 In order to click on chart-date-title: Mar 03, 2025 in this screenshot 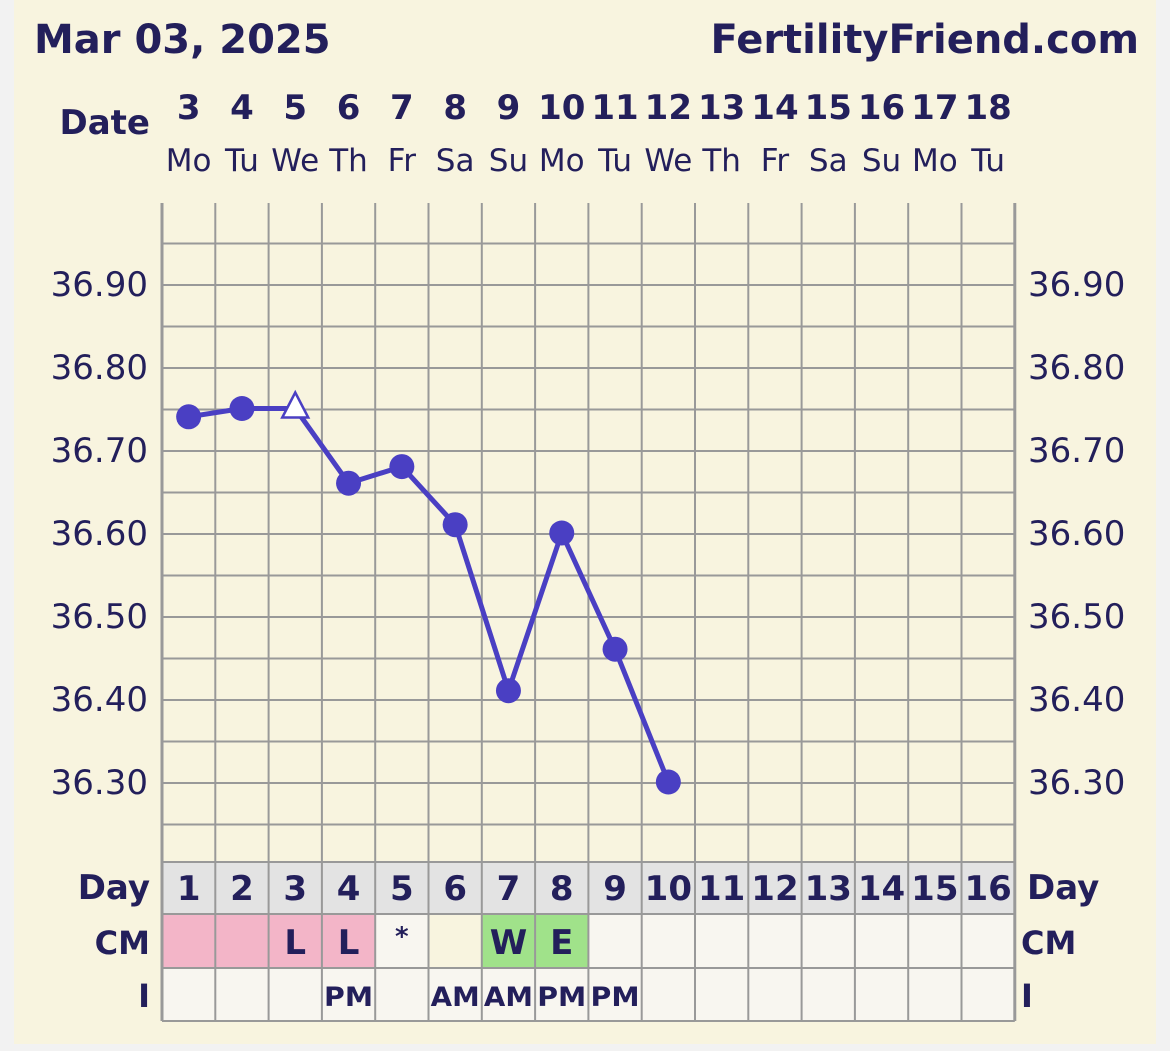, I will do `click(182, 40)`.